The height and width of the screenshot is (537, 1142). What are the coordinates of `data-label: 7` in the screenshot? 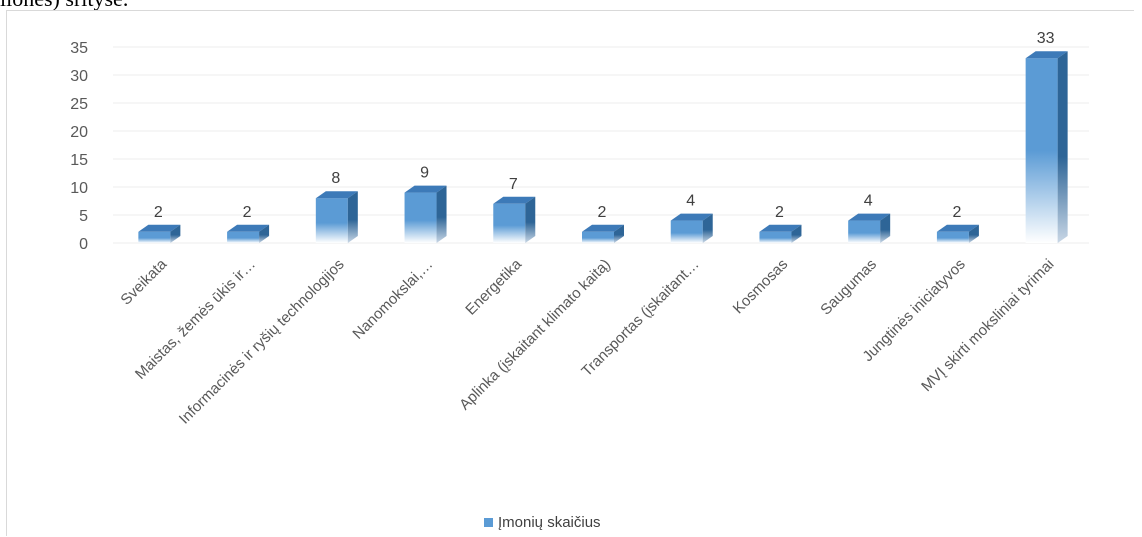 It's located at (513, 184).